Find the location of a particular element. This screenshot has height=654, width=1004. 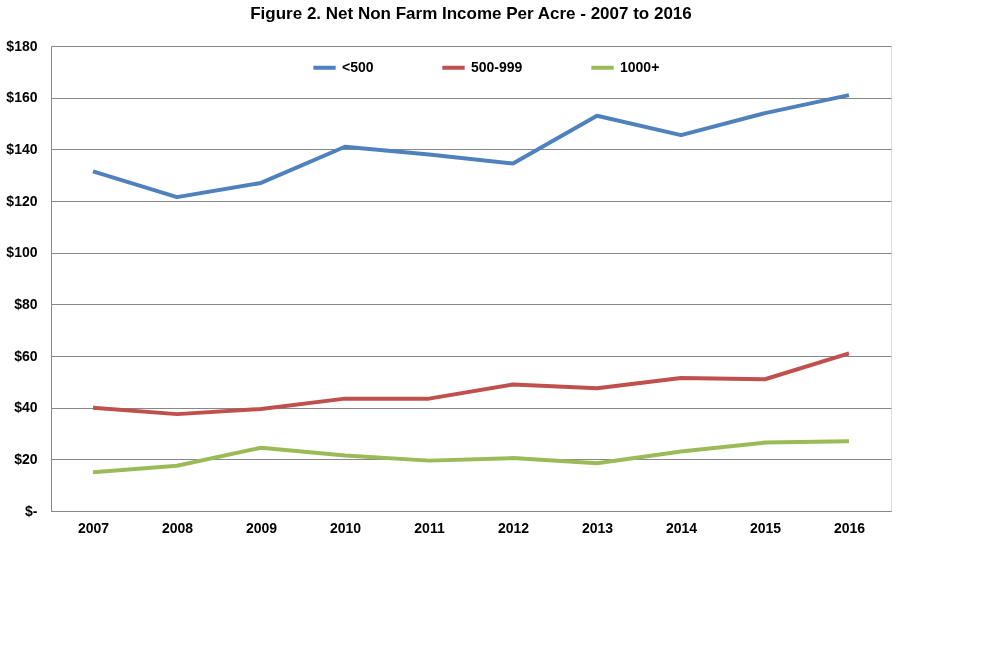

y-tick-label: $- is located at coordinates (31, 510).